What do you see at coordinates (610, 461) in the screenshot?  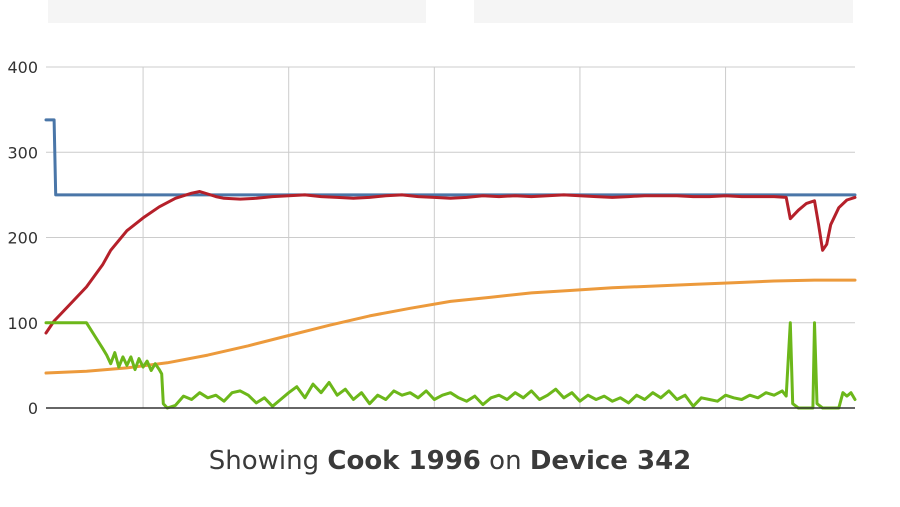 I see `caption-device-name: Device 342` at bounding box center [610, 461].